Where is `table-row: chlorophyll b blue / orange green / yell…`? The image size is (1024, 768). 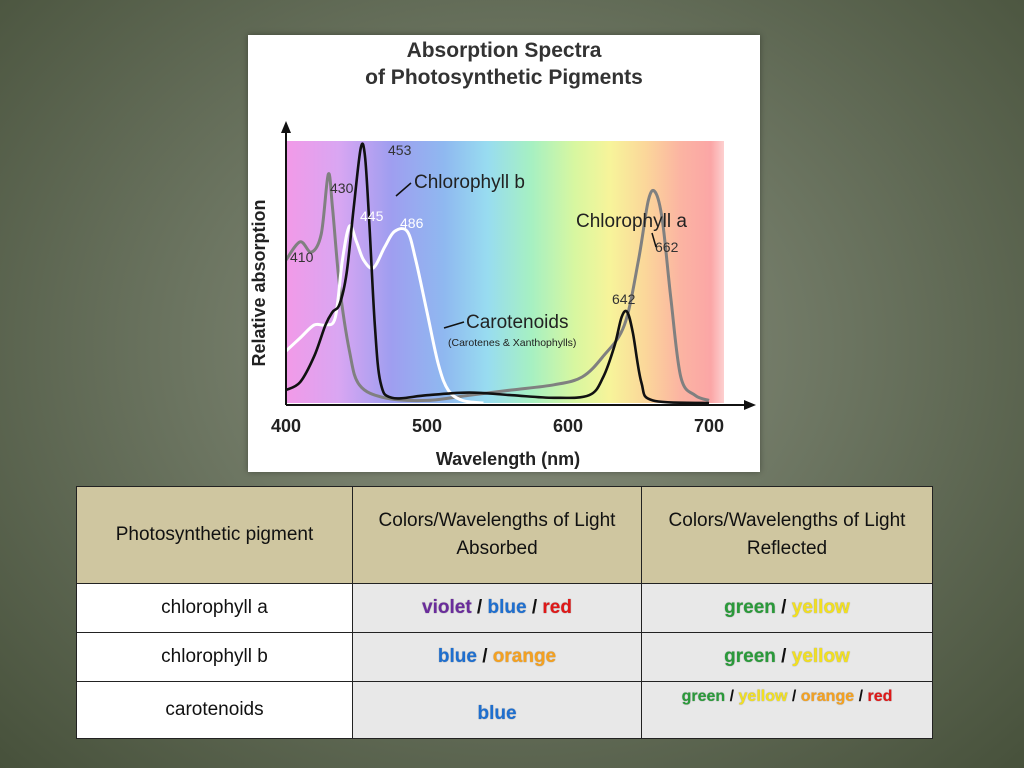 table-row: chlorophyll b blue / orange green / yell… is located at coordinates (504, 657).